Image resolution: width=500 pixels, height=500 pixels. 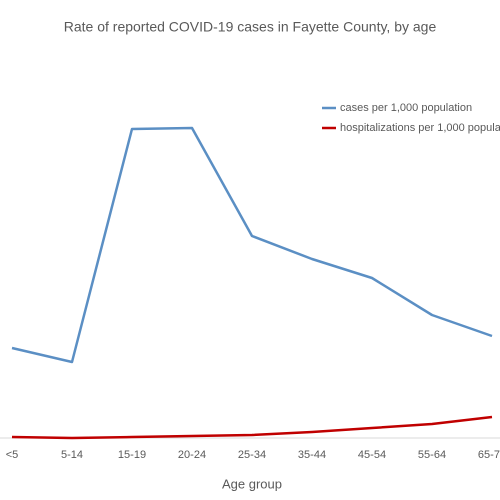 What do you see at coordinates (432, 455) in the screenshot?
I see `x-tick-label: 55-64` at bounding box center [432, 455].